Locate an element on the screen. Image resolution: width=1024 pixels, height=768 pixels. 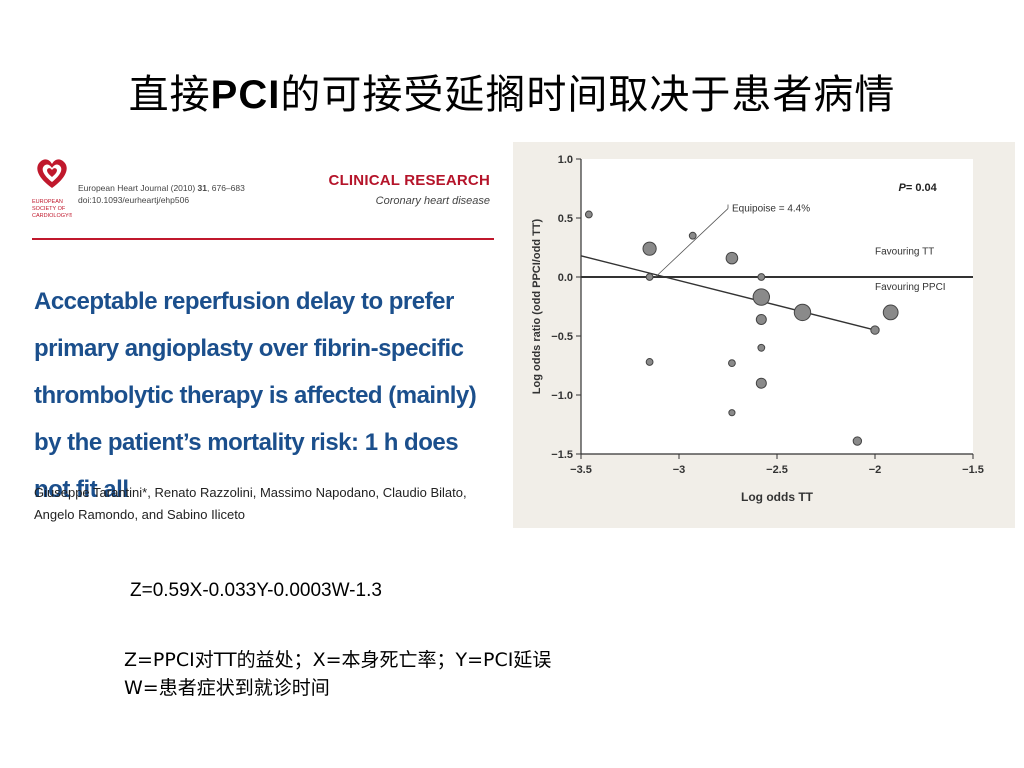
y-tick-label: −0.5 is located at coordinates (562, 337).